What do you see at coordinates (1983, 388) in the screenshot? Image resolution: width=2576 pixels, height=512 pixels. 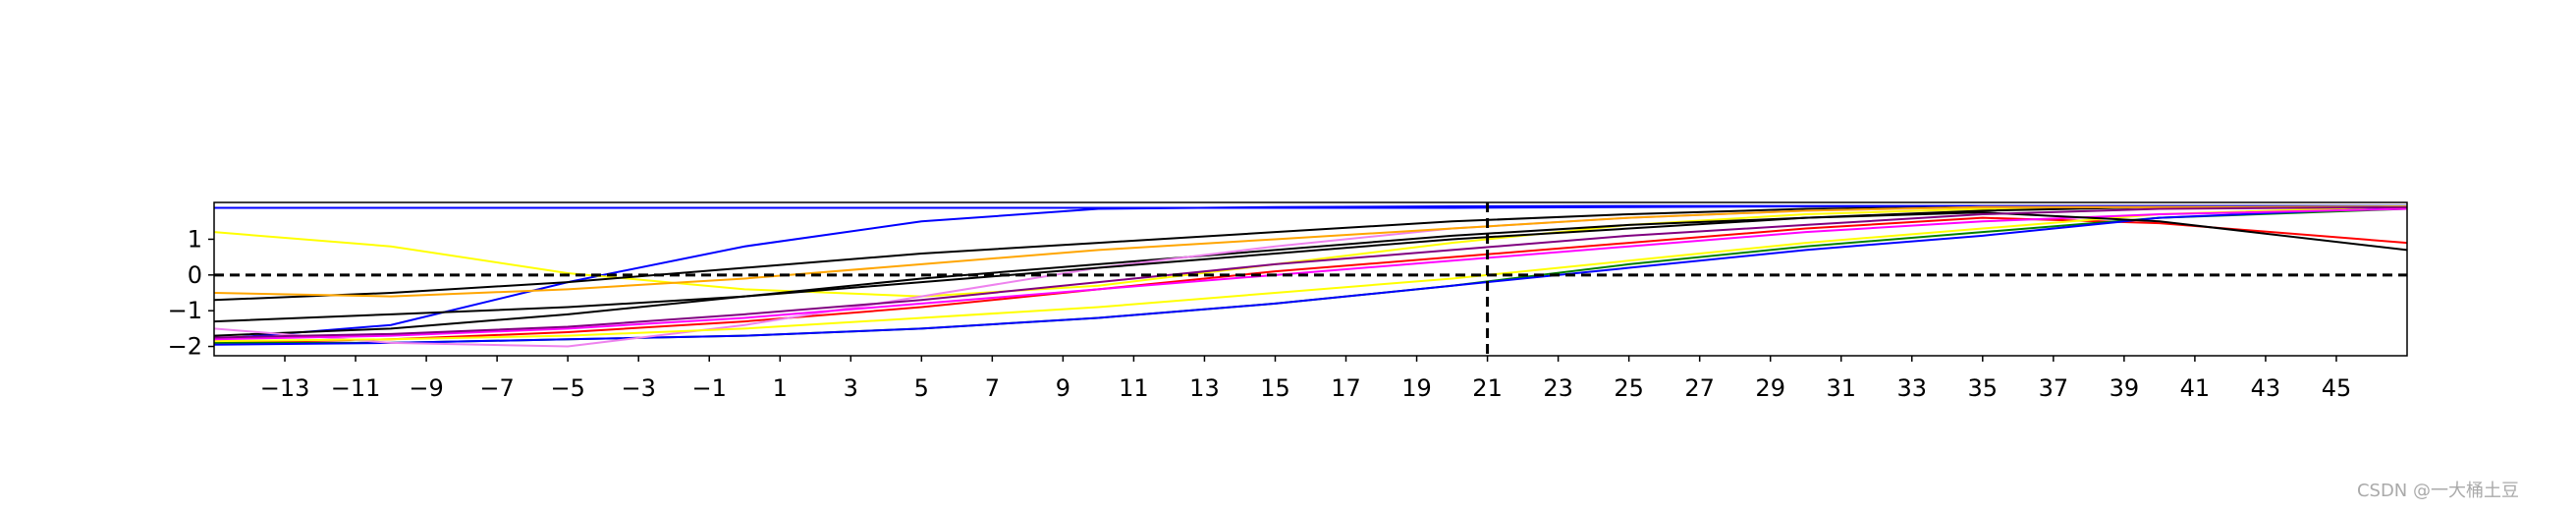 I see `x-tick-label: 35` at bounding box center [1983, 388].